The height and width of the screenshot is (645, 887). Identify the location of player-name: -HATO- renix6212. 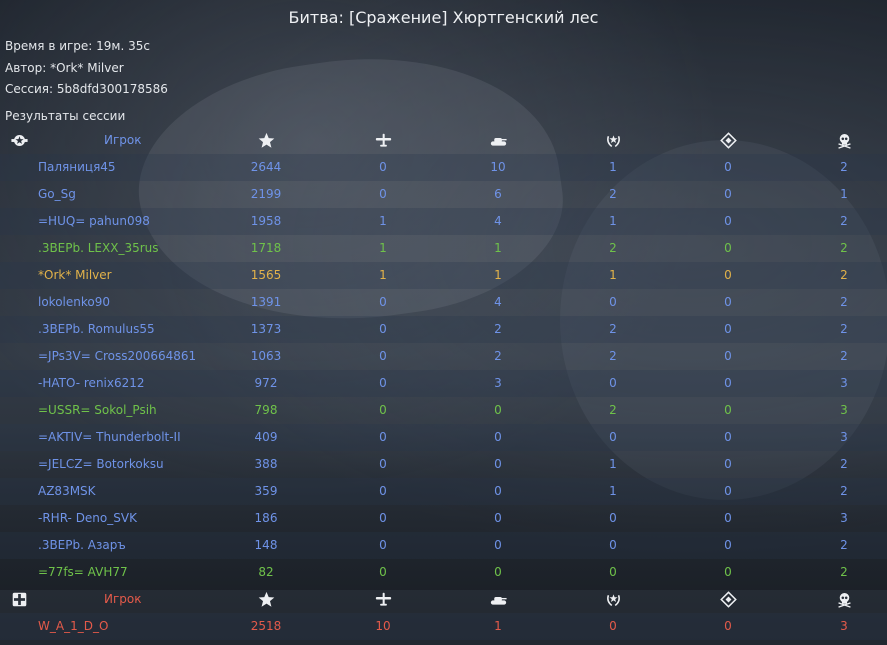
(91, 383).